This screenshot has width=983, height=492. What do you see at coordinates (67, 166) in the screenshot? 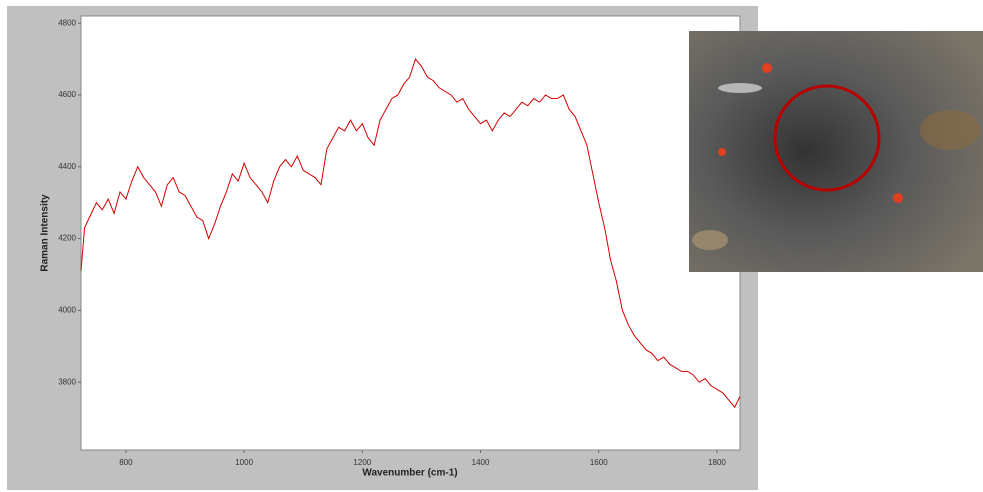
I see `y-tick-label: 4400` at bounding box center [67, 166].